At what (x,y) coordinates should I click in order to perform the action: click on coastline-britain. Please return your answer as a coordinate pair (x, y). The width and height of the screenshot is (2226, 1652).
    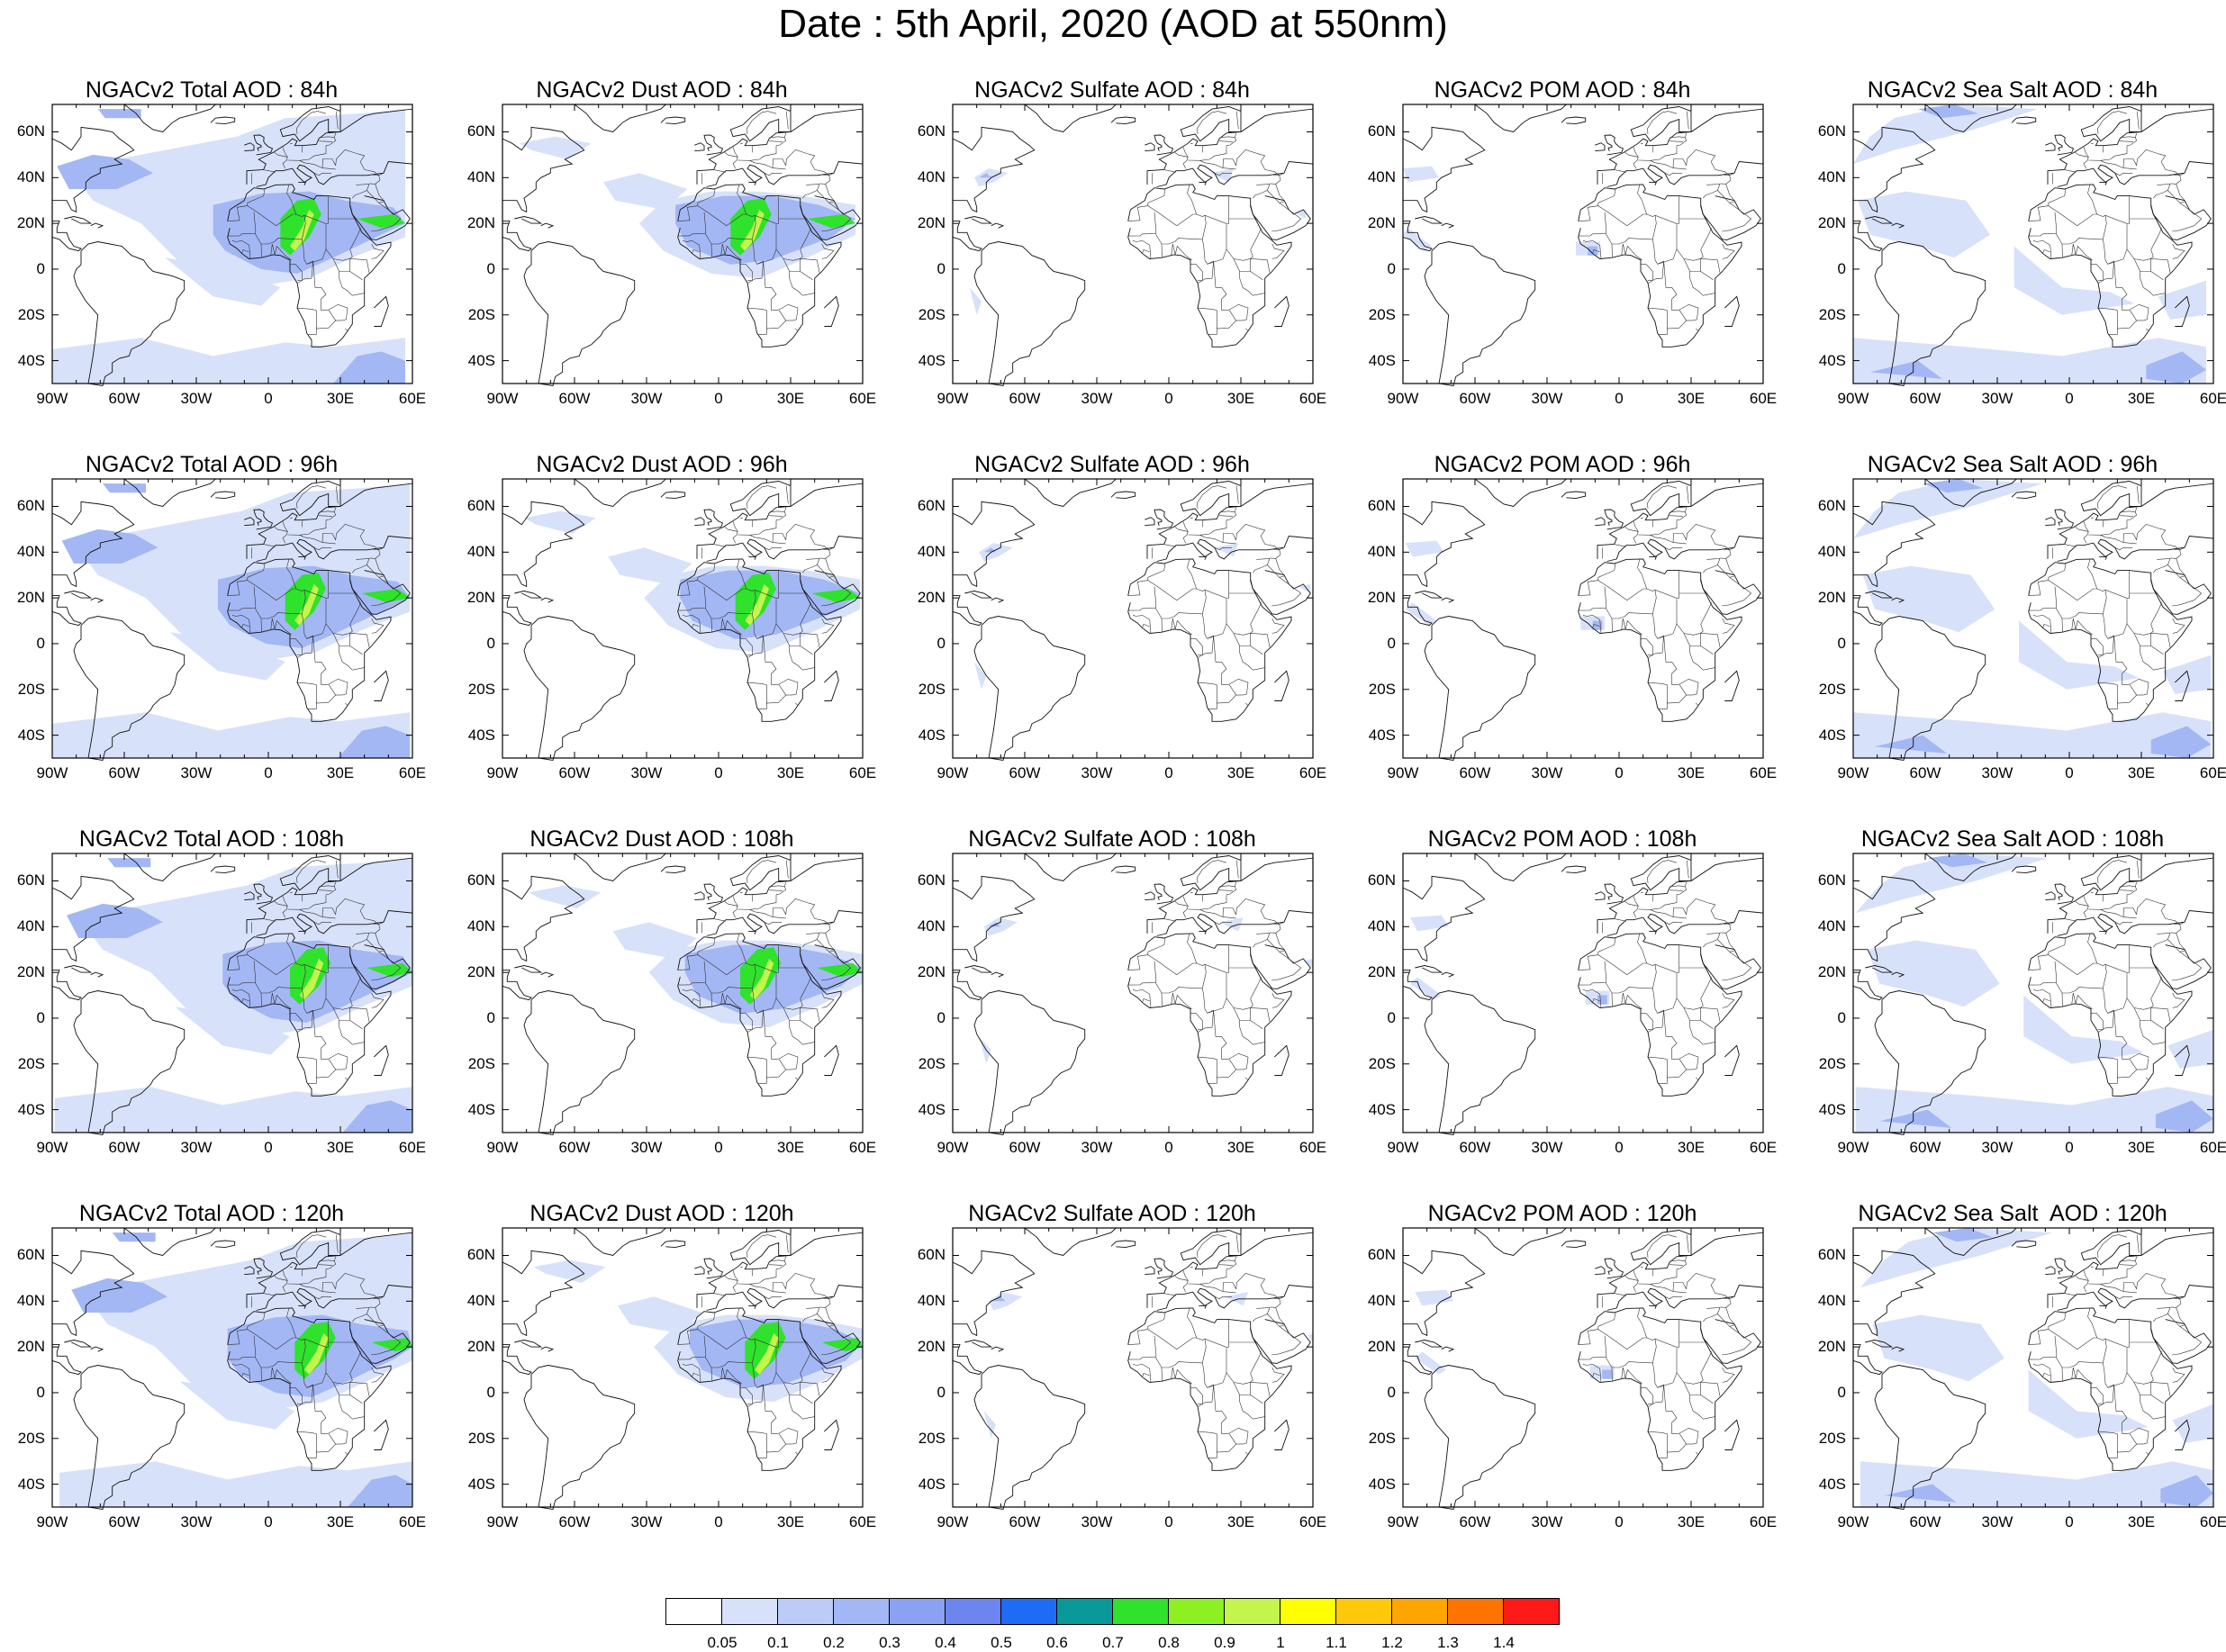
    Looking at the image, I should click on (714, 894).